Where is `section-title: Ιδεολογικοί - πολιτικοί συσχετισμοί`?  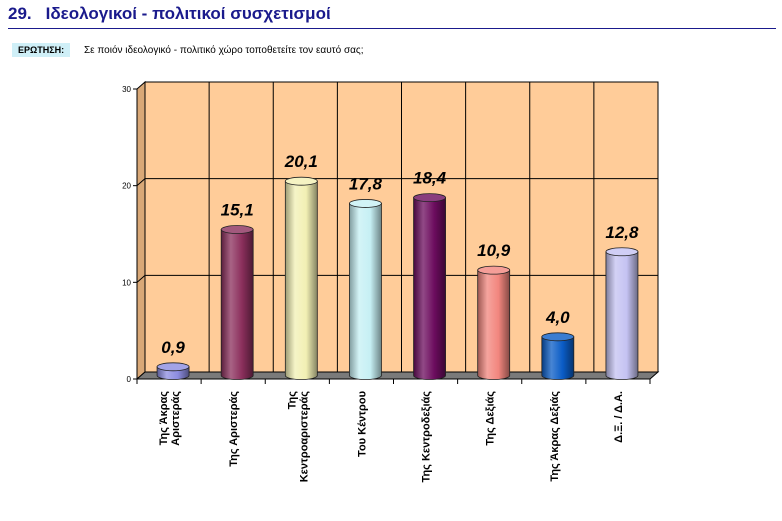
section-title: Ιδεολογικοί - πολιτικοί συσχετισμοί is located at coordinates (188, 13).